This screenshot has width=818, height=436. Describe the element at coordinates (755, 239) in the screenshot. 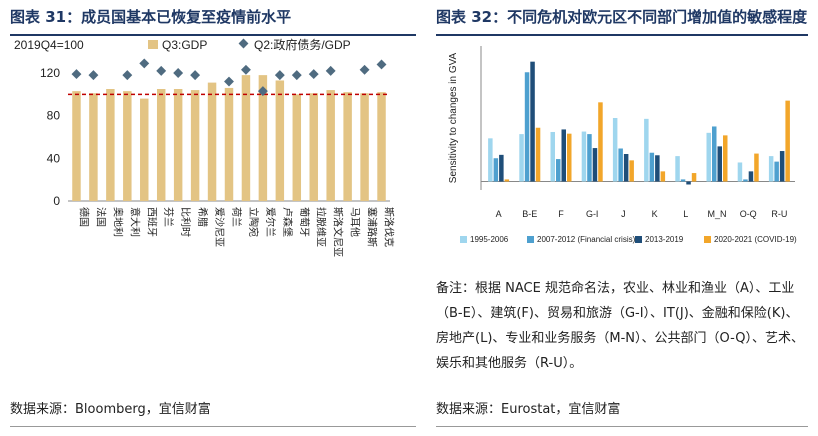

I see `right-legend-label: 2020-2021 (COVID-19)` at that location.